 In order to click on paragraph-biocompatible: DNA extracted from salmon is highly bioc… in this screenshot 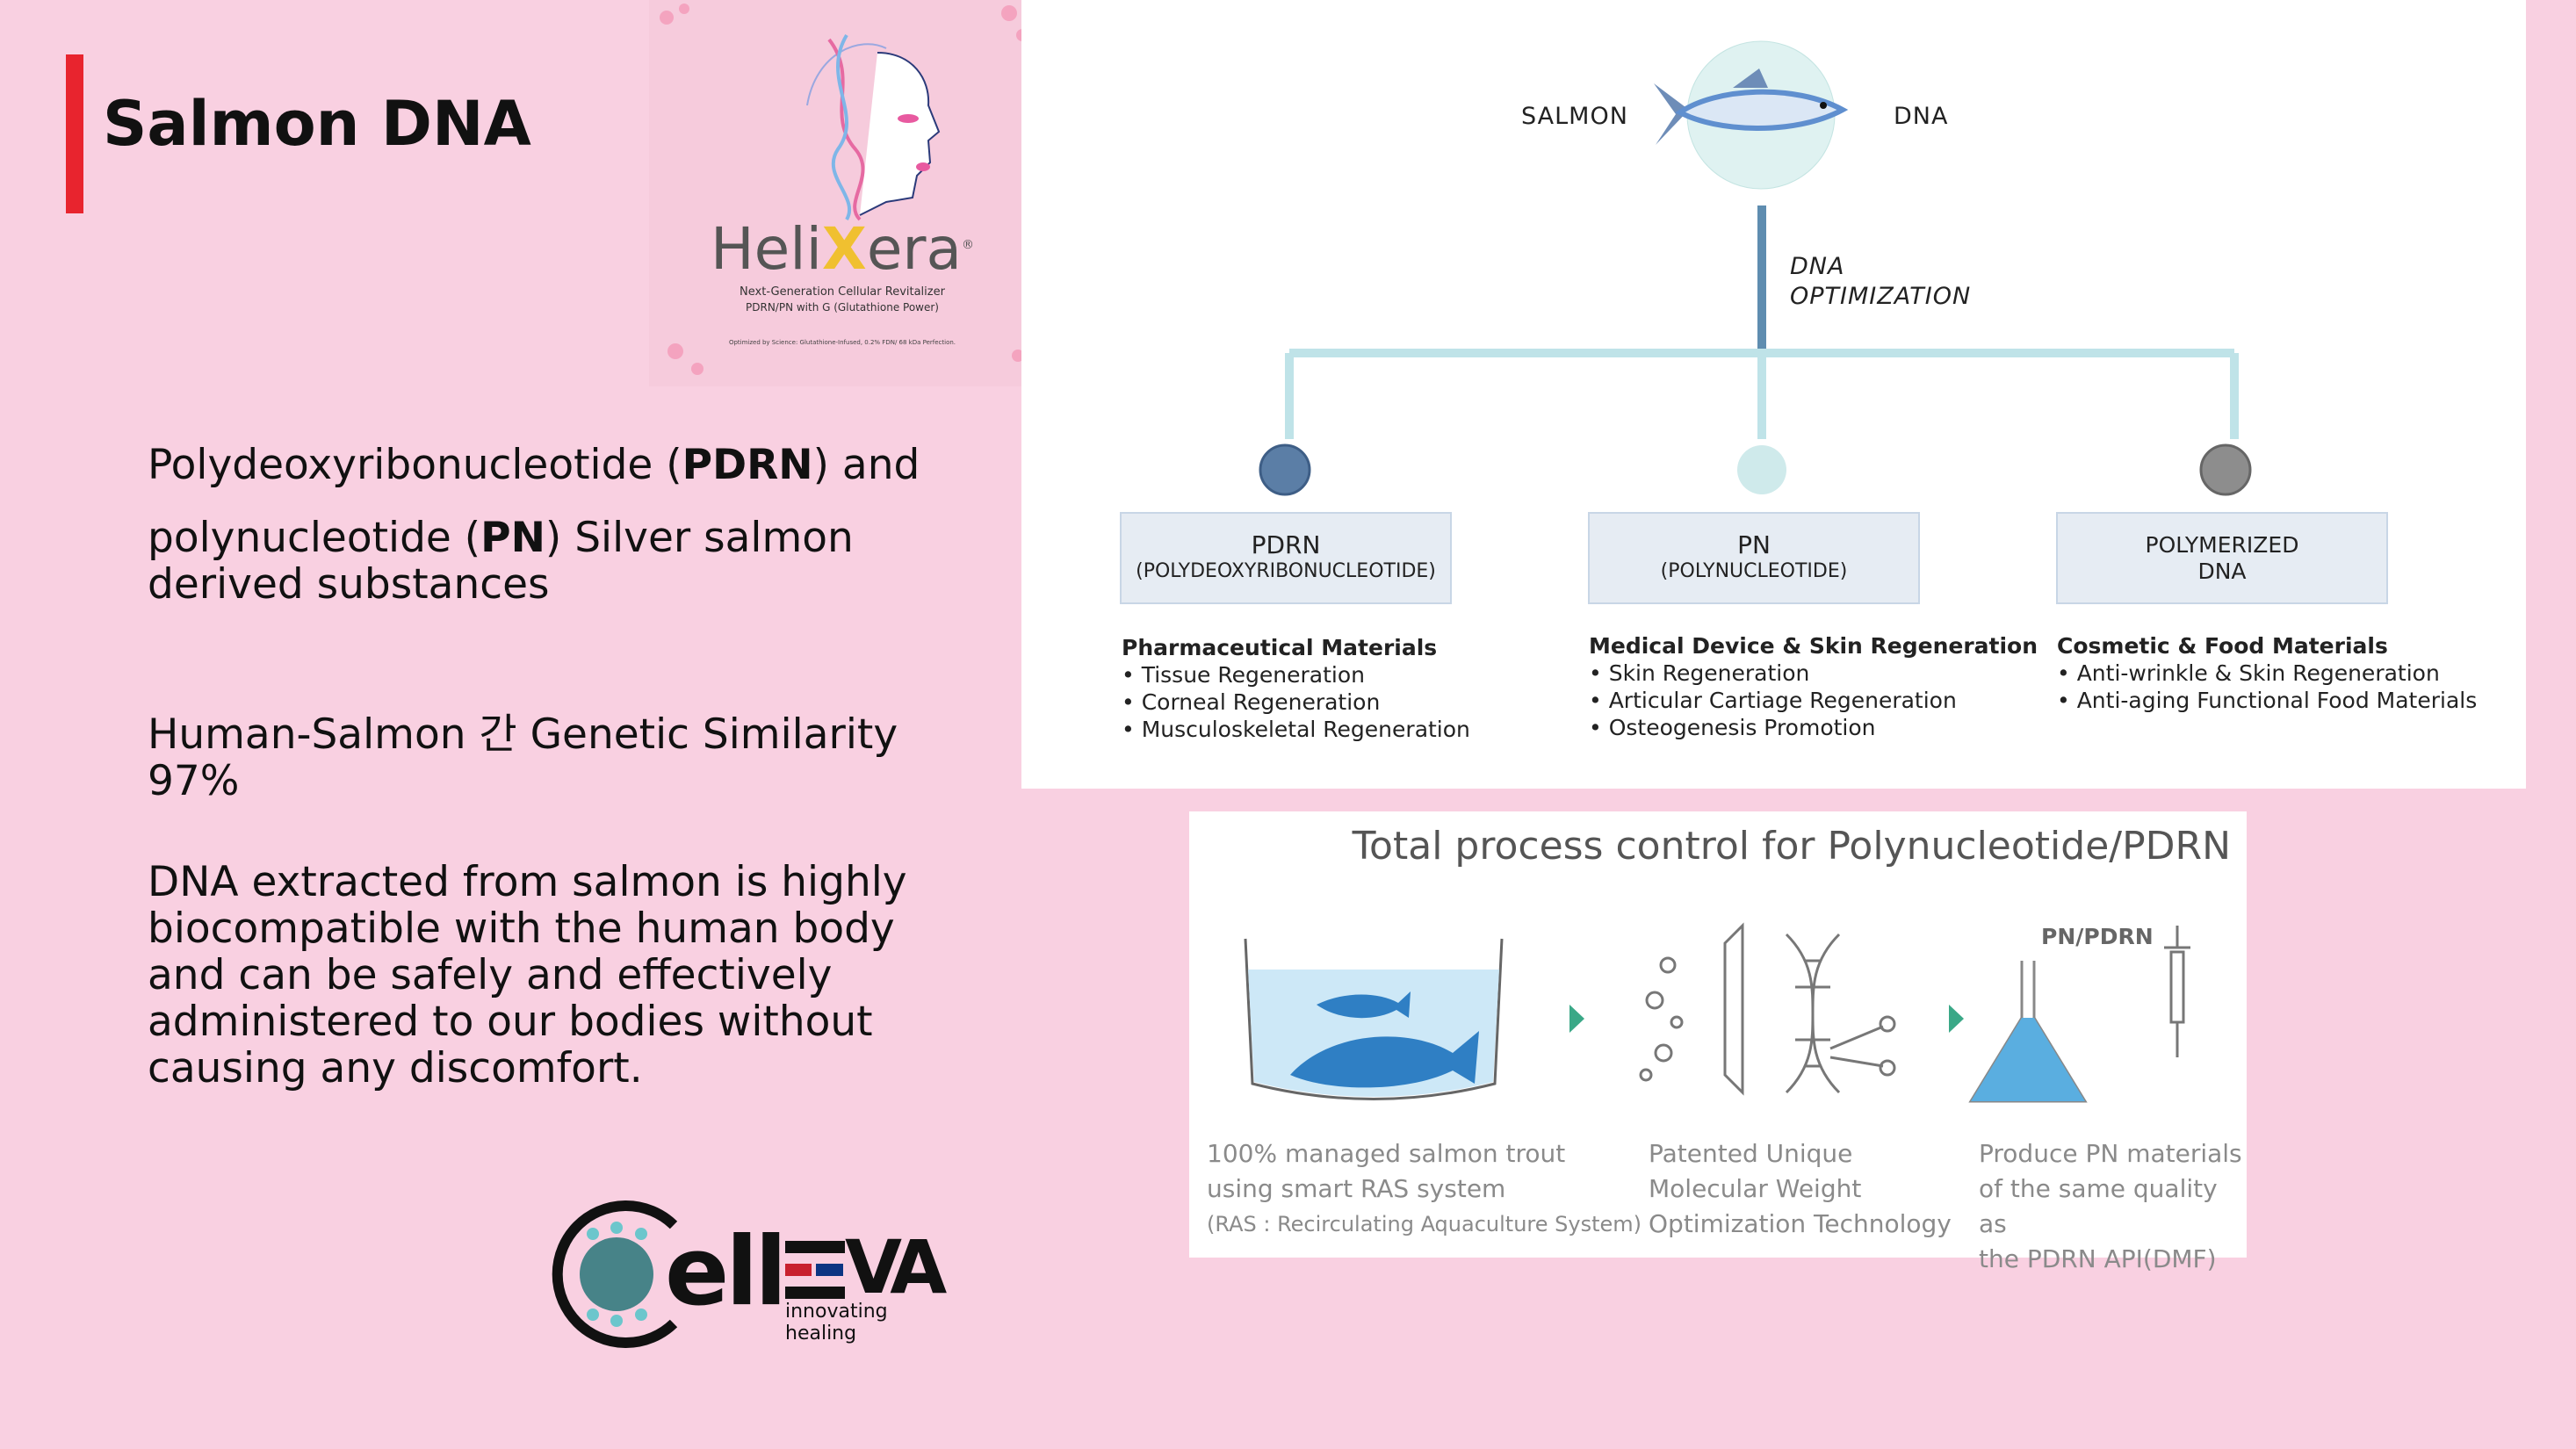, I will do `click(527, 975)`.